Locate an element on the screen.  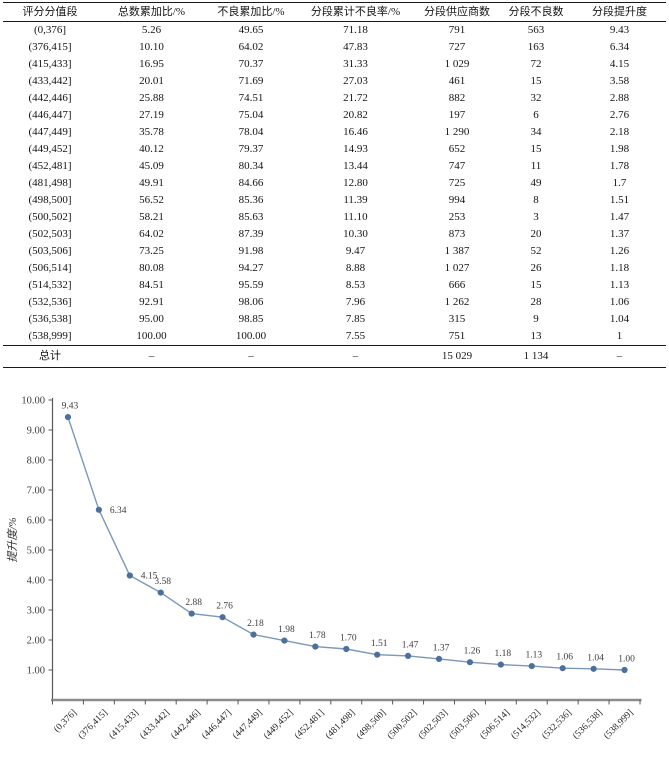
x-category-label: (452,481] is located at coordinates (309, 724).